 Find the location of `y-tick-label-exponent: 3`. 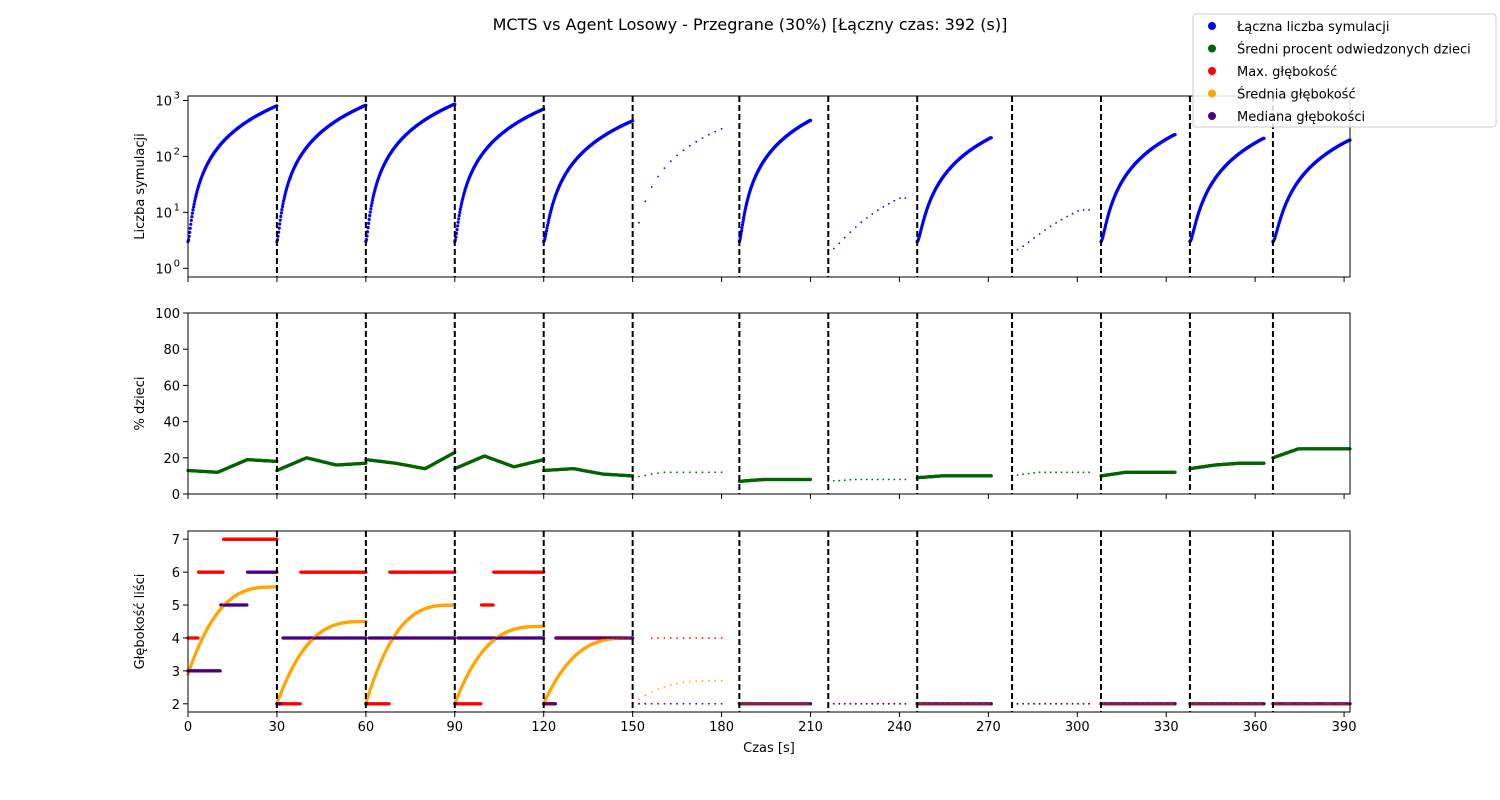

y-tick-label-exponent: 3 is located at coordinates (177, 95).